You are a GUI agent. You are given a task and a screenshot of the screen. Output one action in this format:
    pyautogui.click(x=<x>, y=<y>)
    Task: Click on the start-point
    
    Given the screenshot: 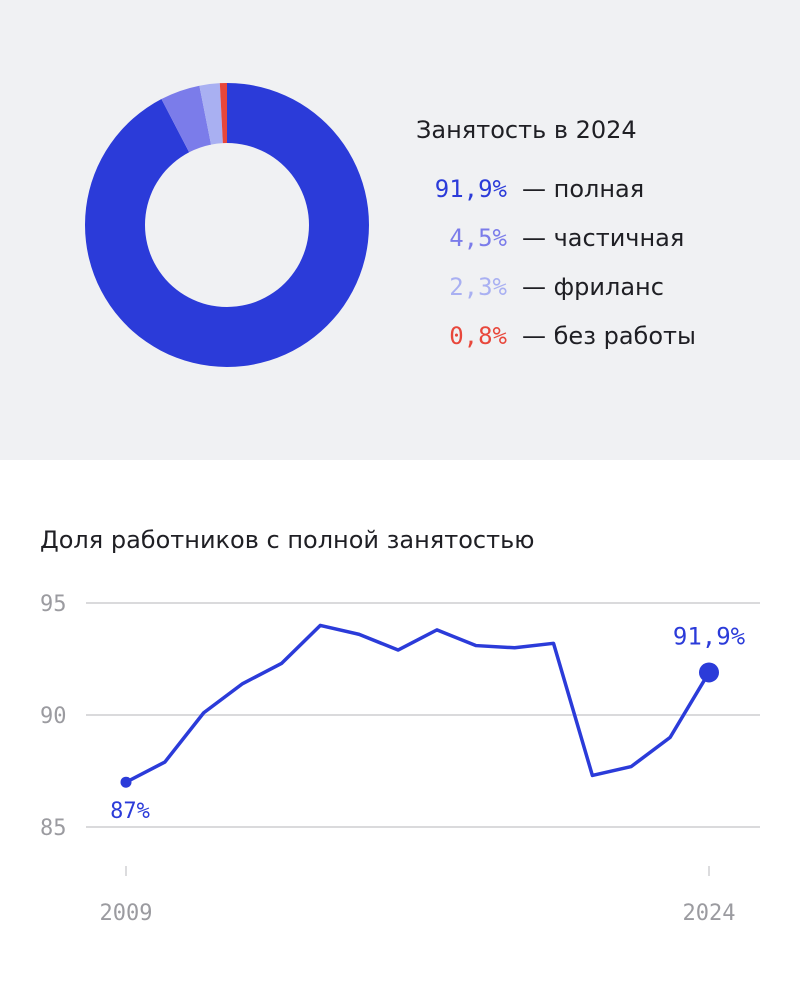 What is the action you would take?
    pyautogui.click(x=126, y=782)
    